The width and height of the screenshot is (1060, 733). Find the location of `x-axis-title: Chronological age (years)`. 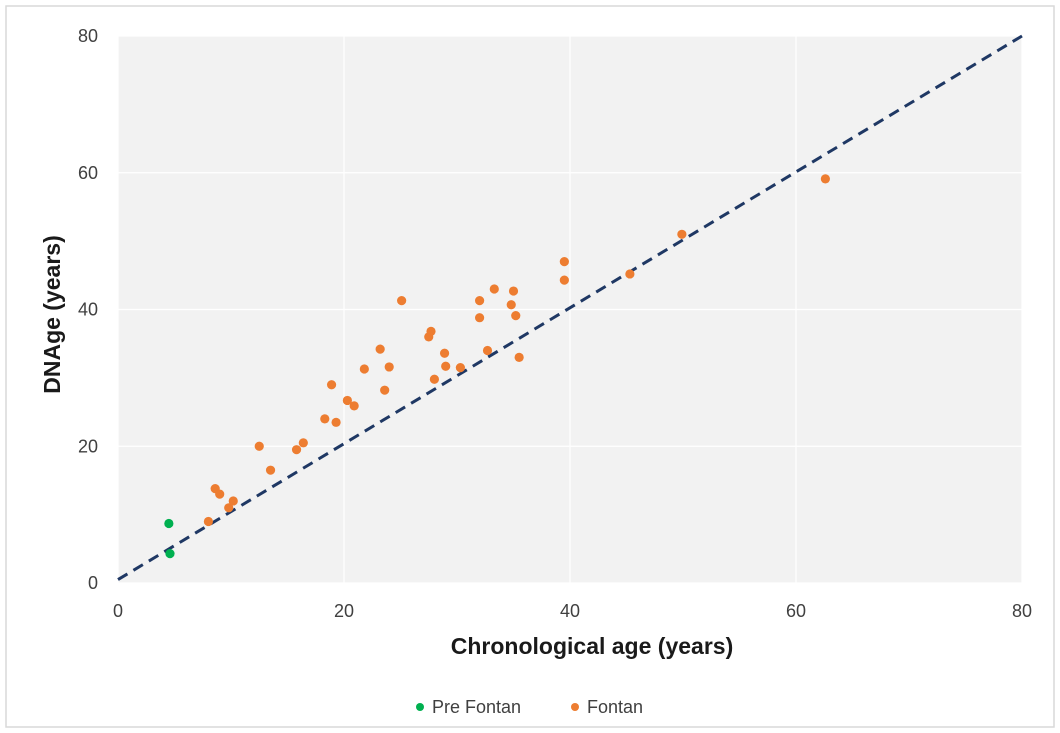

x-axis-title: Chronological age (years) is located at coordinates (592, 646).